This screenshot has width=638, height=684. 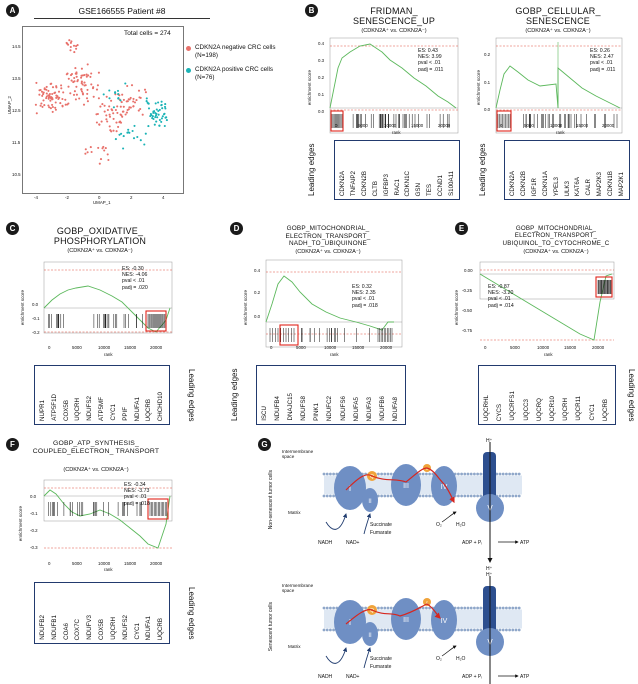 What do you see at coordinates (486, 407) in the screenshot?
I see `leading-edge-gene: UQCRHL` at bounding box center [486, 407].